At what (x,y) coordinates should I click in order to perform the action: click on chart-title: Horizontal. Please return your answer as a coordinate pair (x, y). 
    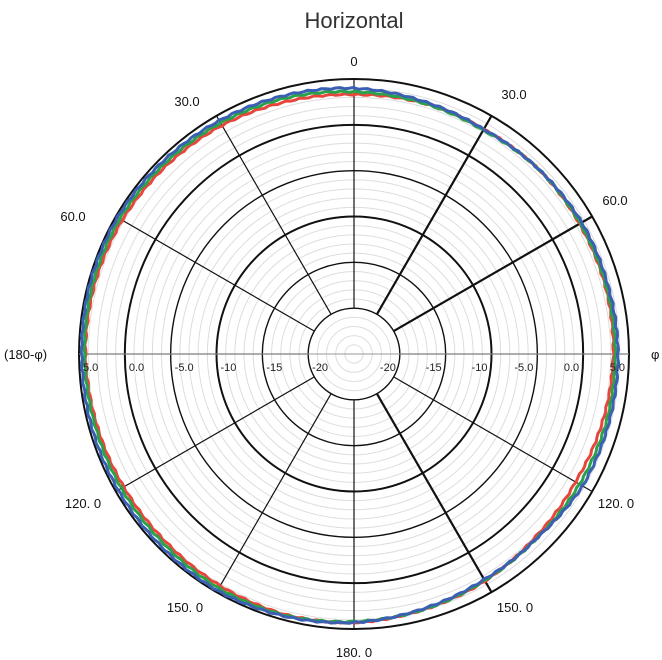
    Looking at the image, I should click on (354, 20).